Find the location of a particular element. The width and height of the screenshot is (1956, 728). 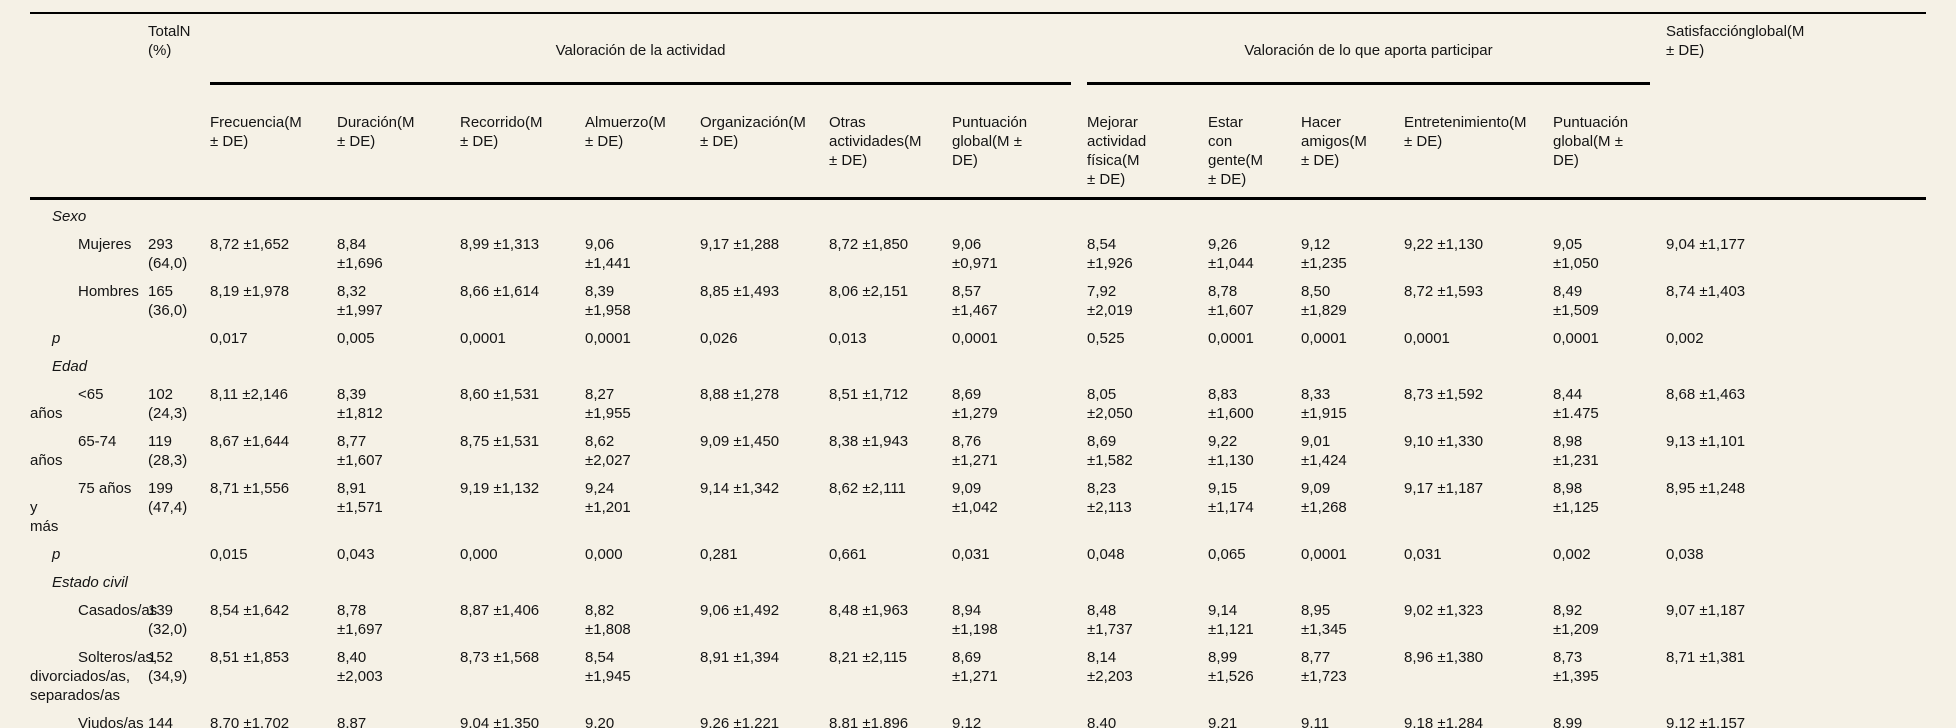

value-cell: 8,91 ±1,394 is located at coordinates (740, 657).